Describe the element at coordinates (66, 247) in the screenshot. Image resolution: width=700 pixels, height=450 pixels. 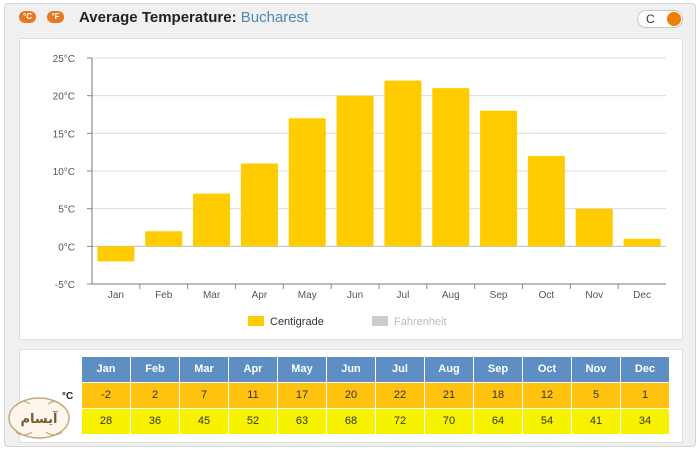
I see `y-tick-label: 0°C` at that location.